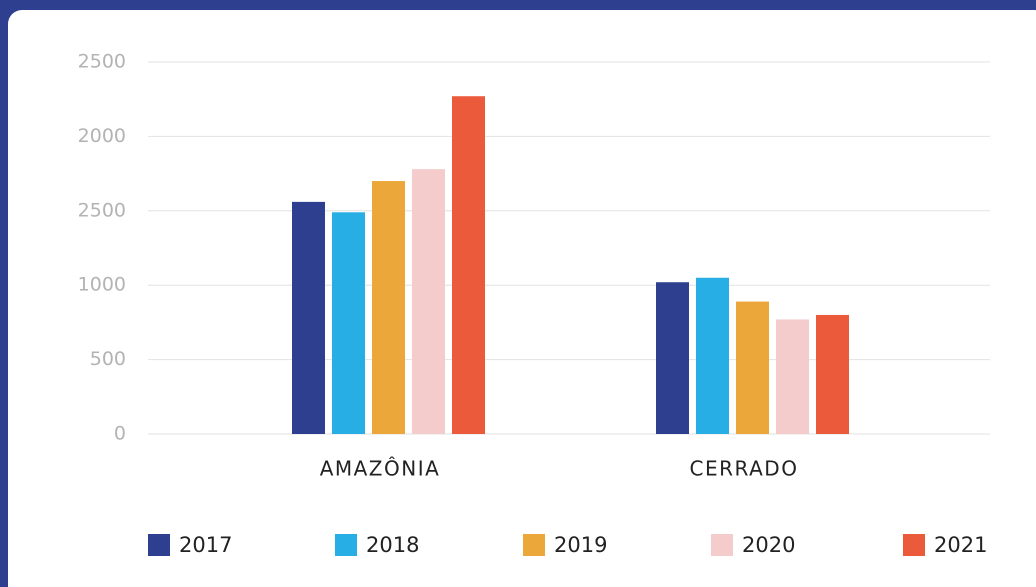  I want to click on legend-label: 2020, so click(768, 545).